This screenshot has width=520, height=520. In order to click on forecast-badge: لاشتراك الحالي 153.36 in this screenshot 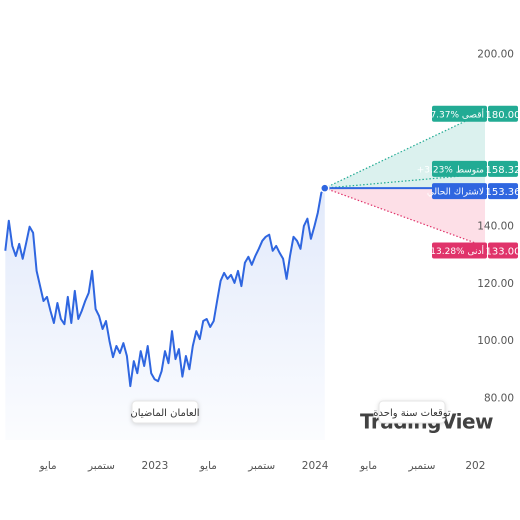, I will do `click(473, 191)`.